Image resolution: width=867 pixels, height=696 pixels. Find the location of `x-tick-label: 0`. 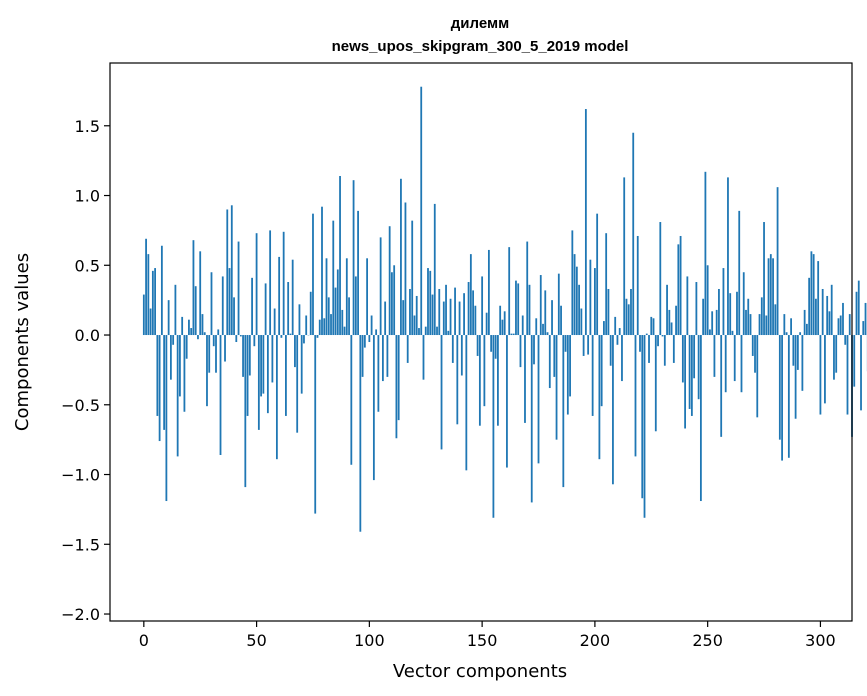

x-tick-label: 0 is located at coordinates (144, 640).